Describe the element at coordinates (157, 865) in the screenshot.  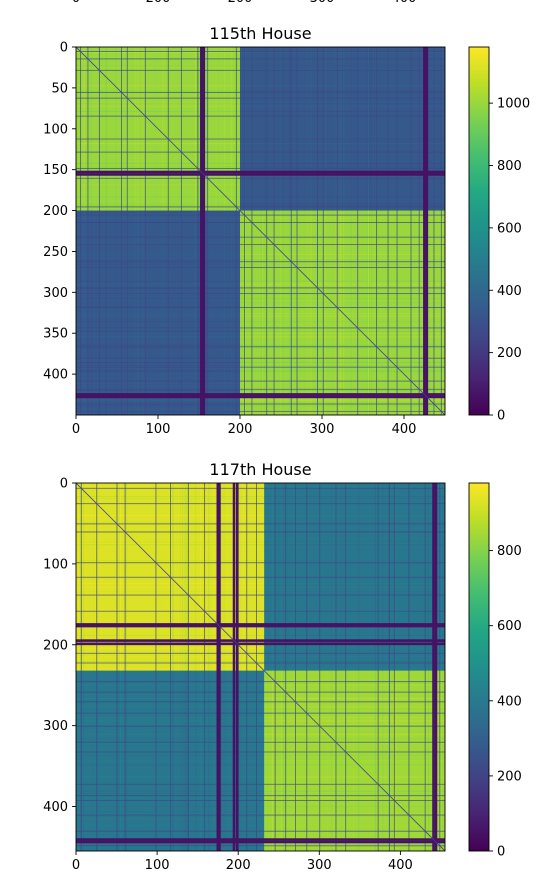
I see `x-tick-label: 100` at that location.